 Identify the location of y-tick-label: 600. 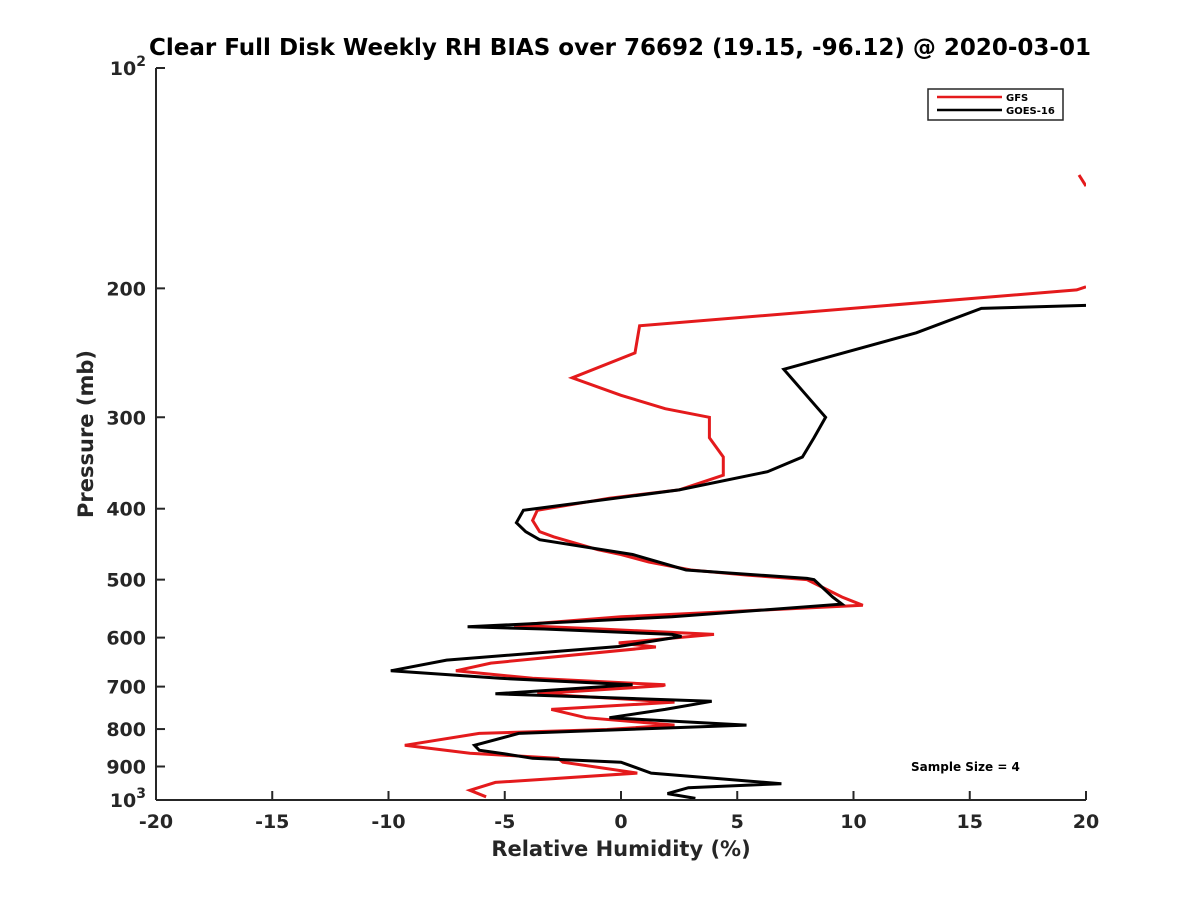
(126, 639).